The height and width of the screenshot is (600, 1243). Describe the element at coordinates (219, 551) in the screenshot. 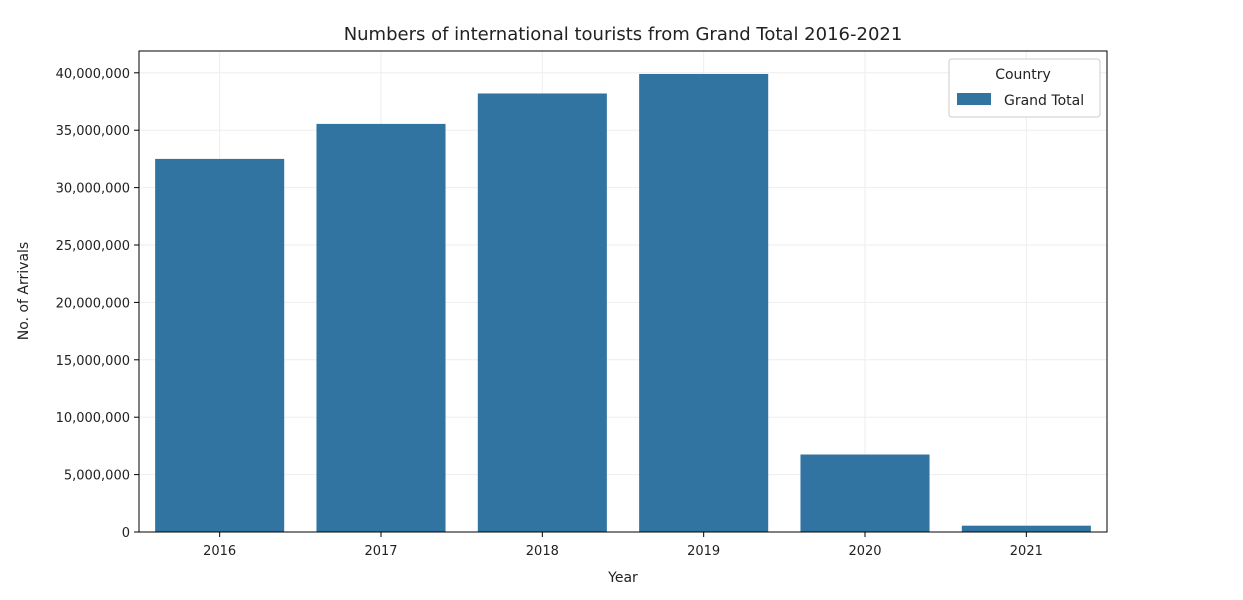

I see `x-tick-label: 2016` at that location.